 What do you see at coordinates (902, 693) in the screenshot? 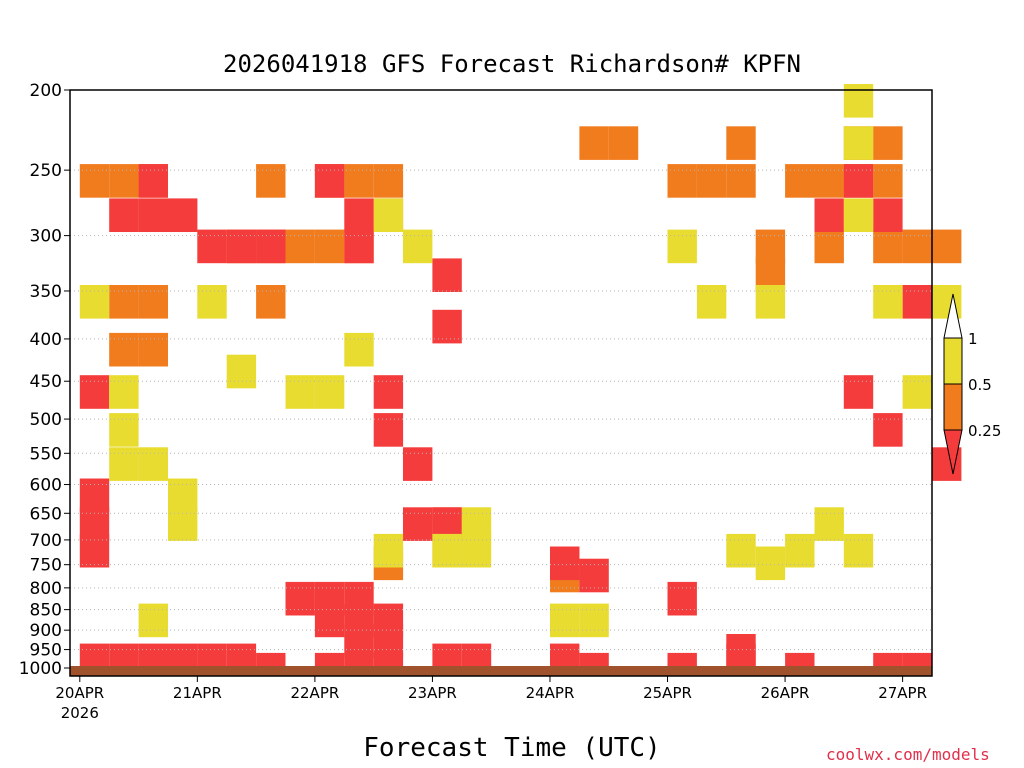
I see `x-tick-label: 27APR` at bounding box center [902, 693].